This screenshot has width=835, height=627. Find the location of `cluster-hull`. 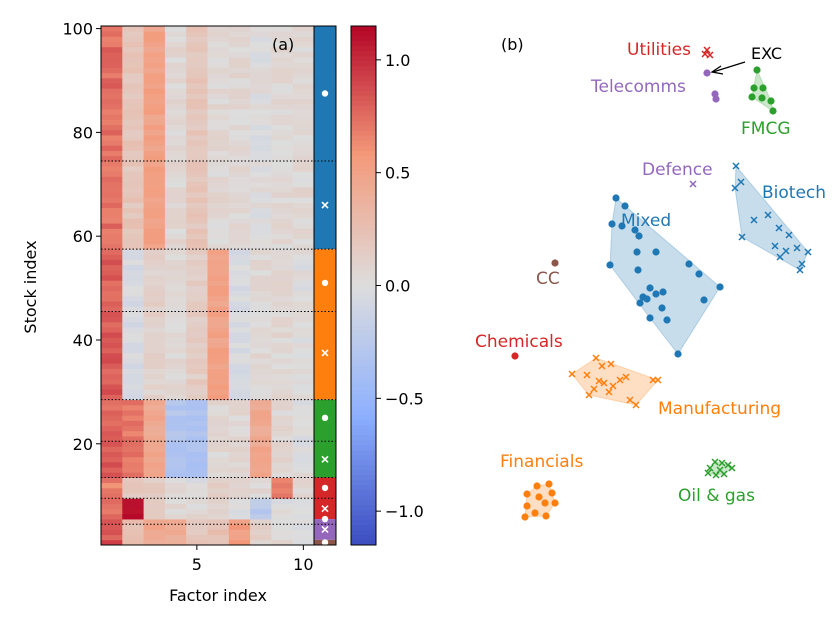

cluster-hull is located at coordinates (771, 217).